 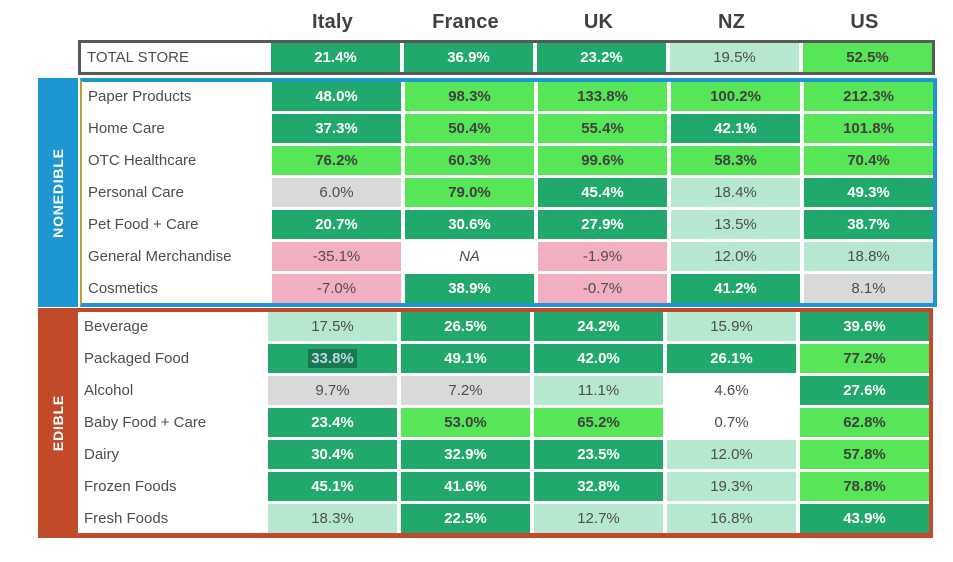 I want to click on total-store-row: TOTAL STORE 21.4% 36.9% 23.2% 19.5% 52.5%, so click(x=506, y=57).